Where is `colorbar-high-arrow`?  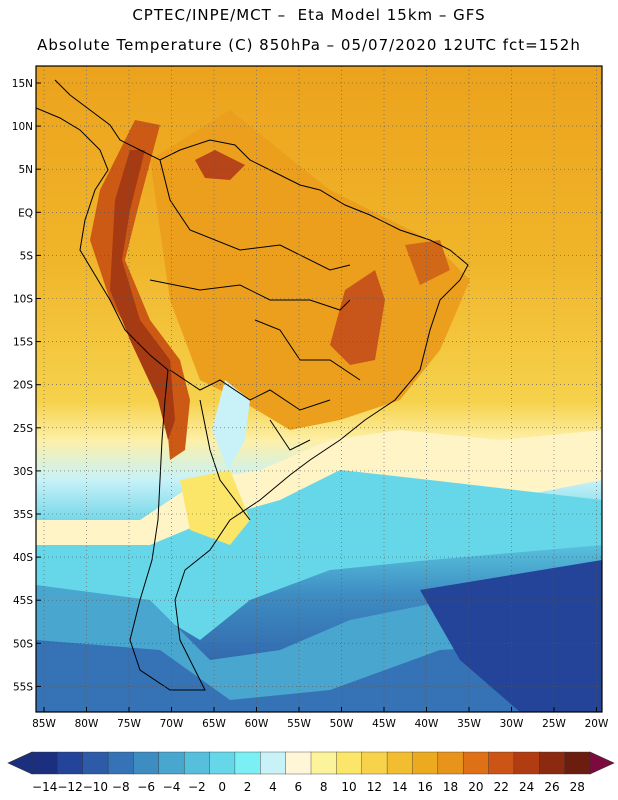
colorbar-high-arrow is located at coordinates (602, 763).